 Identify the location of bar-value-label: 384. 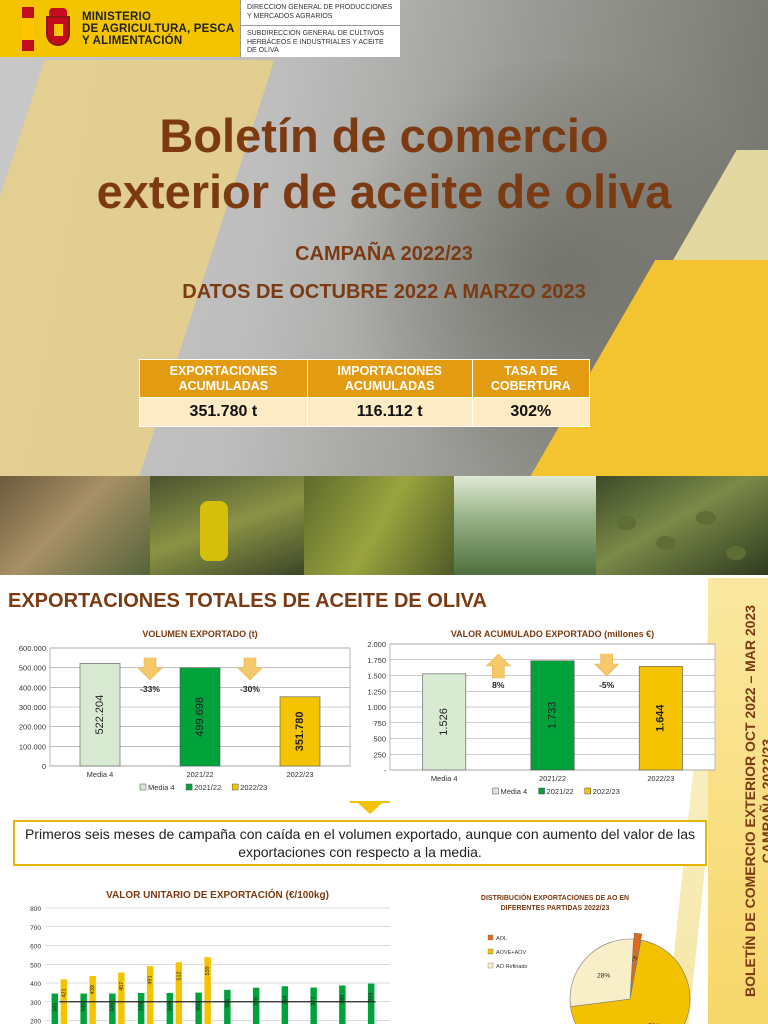
(285, 999).